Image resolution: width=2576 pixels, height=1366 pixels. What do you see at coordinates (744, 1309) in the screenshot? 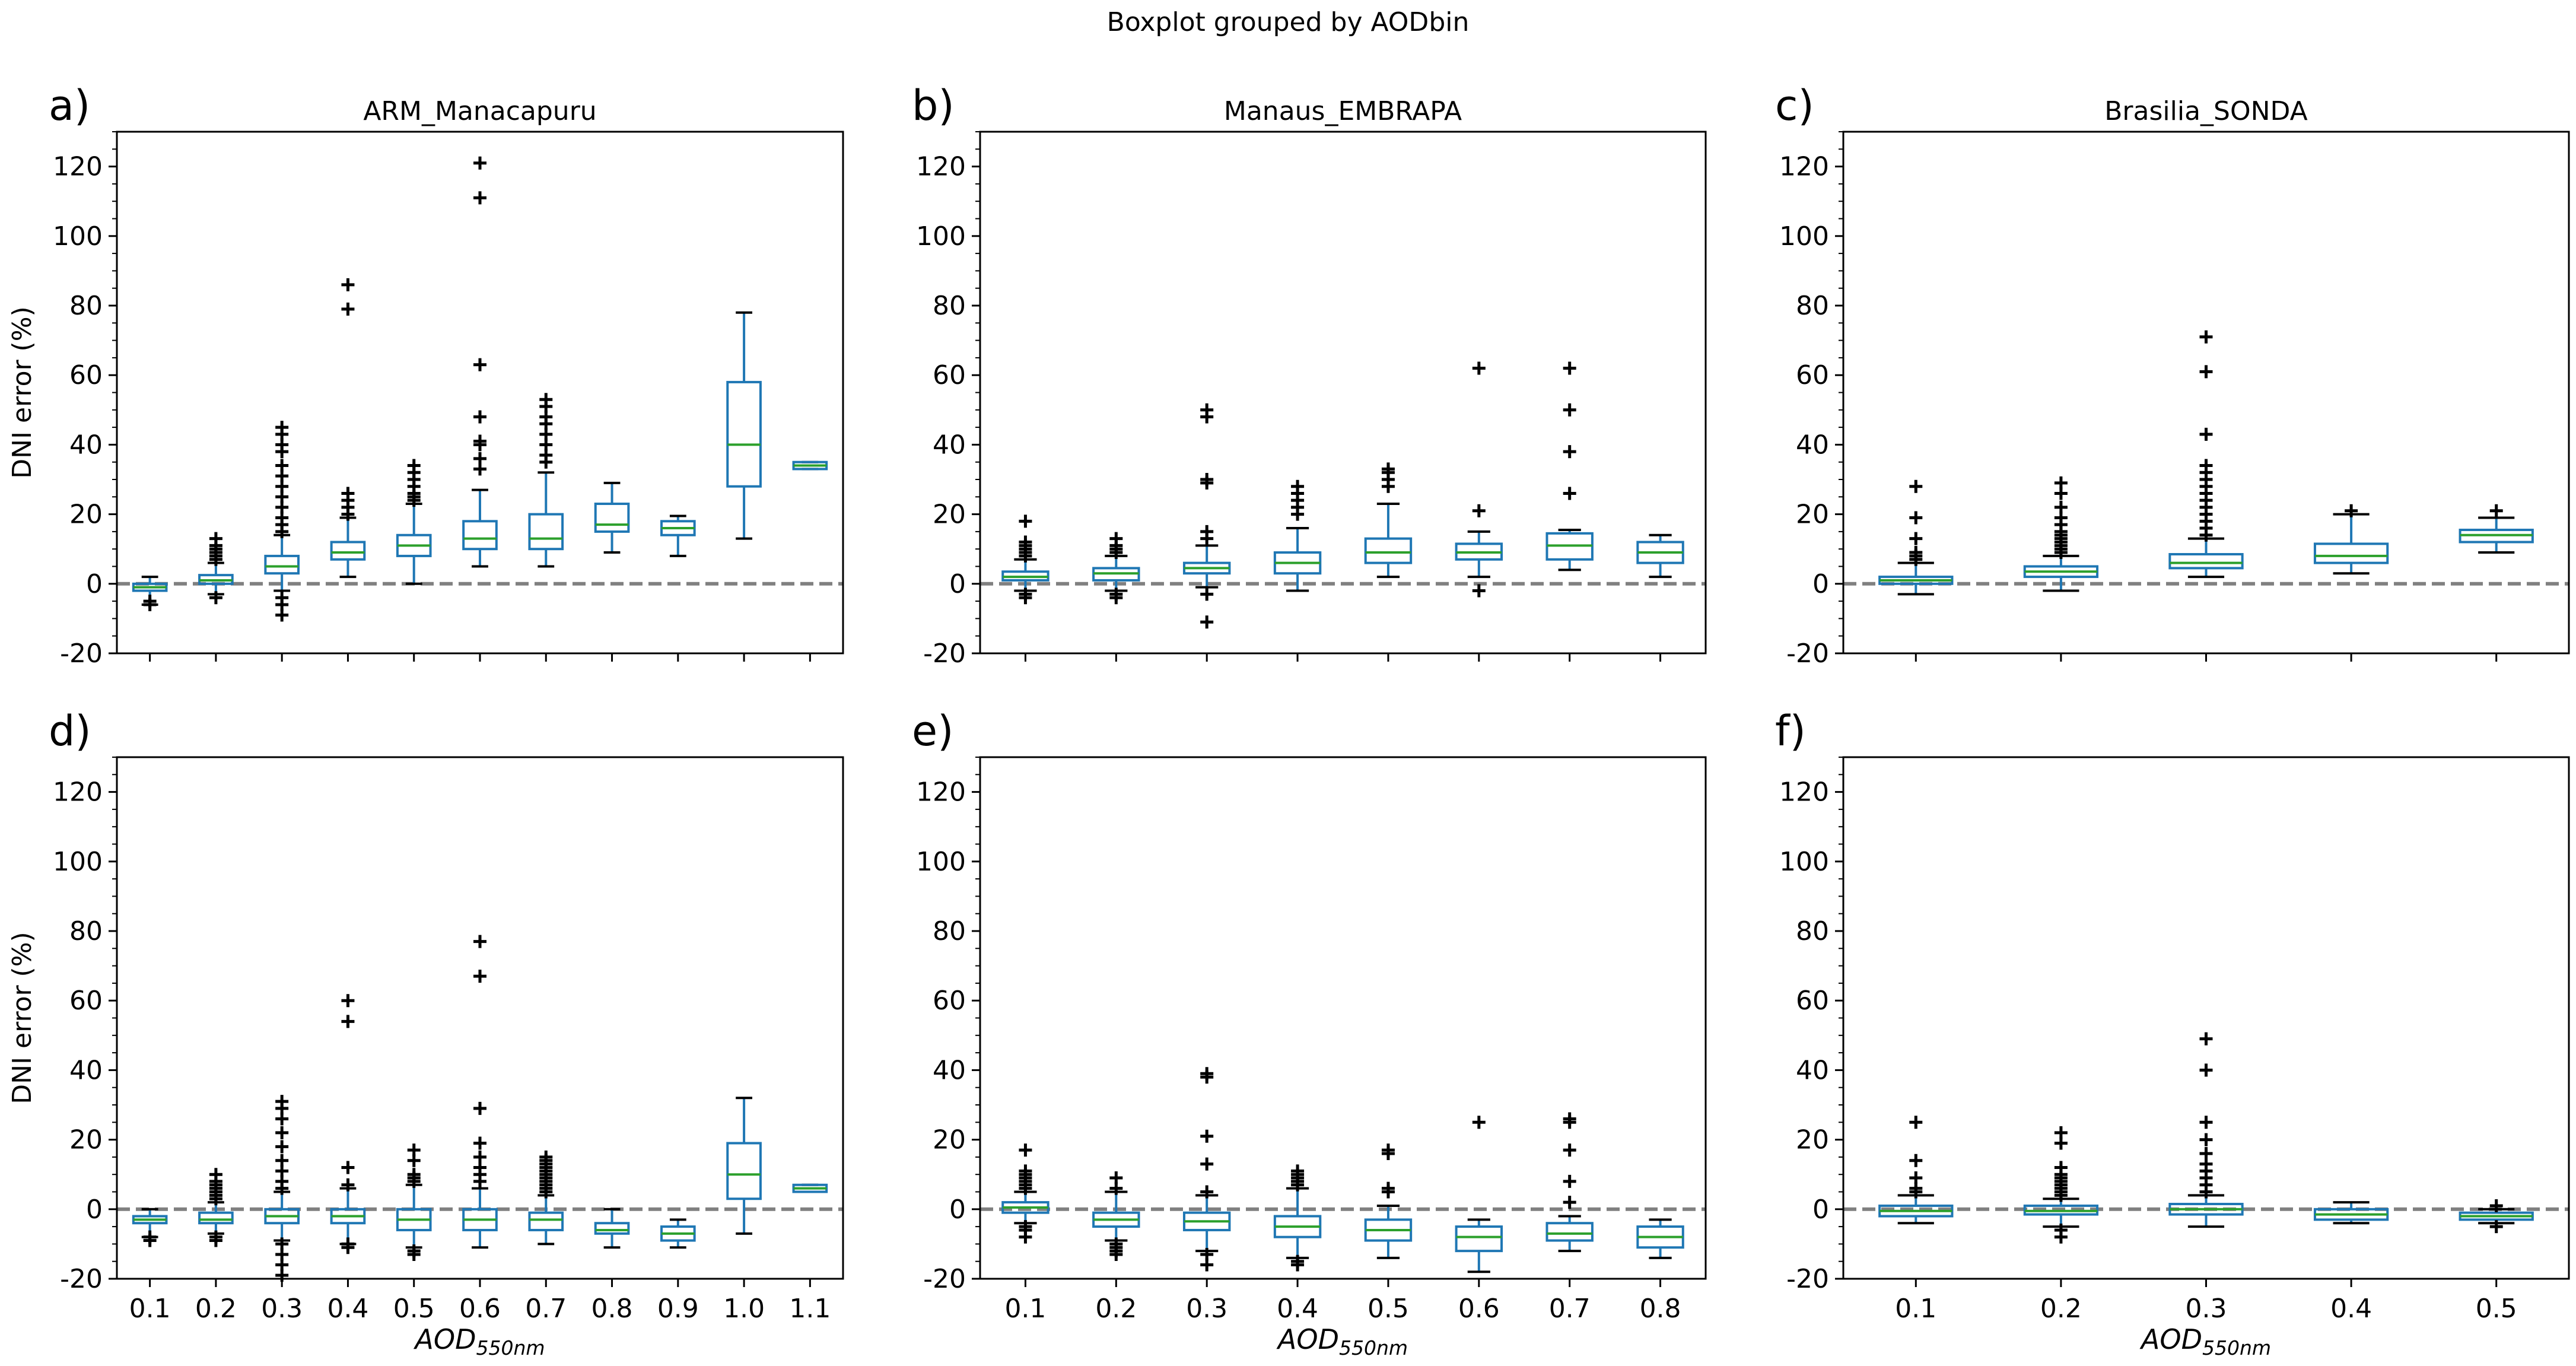
I see `x-tick-label: 1.0` at bounding box center [744, 1309].